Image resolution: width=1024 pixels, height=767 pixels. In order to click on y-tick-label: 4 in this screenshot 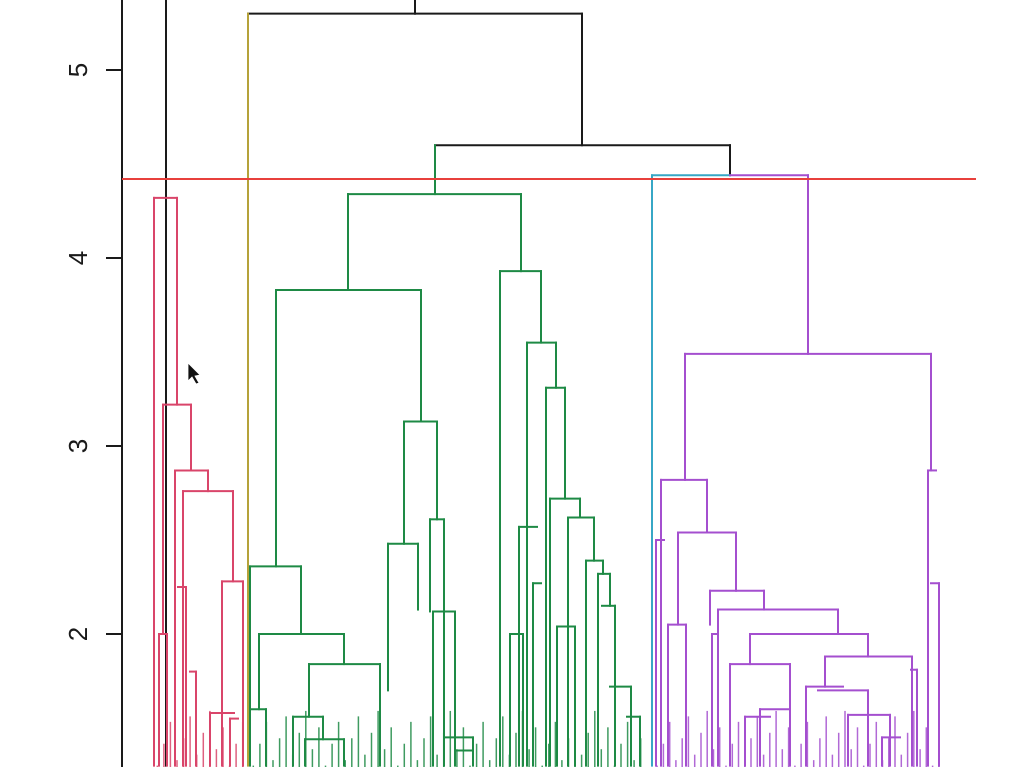, I will do `click(78, 258)`.